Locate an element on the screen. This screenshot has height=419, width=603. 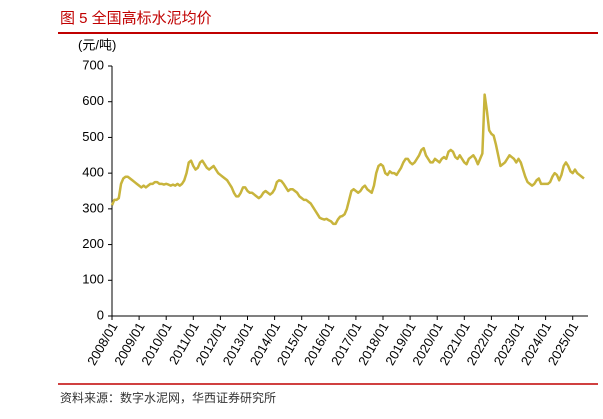
y-tick-label: 400 is located at coordinates (93, 172).